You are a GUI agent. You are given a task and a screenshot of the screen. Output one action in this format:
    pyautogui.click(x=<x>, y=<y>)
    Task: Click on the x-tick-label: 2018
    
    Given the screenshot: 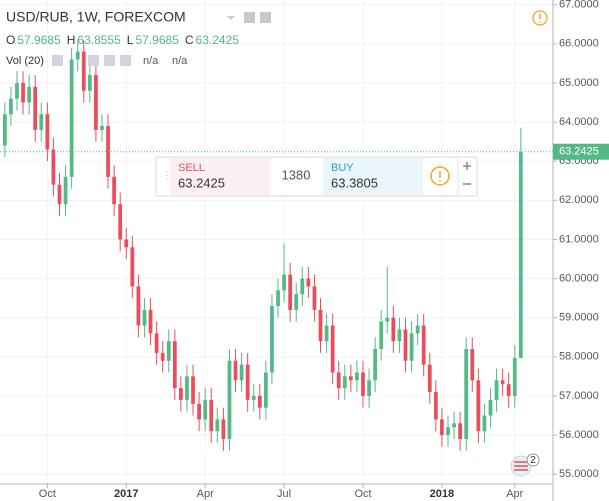 What is the action you would take?
    pyautogui.click(x=442, y=494)
    